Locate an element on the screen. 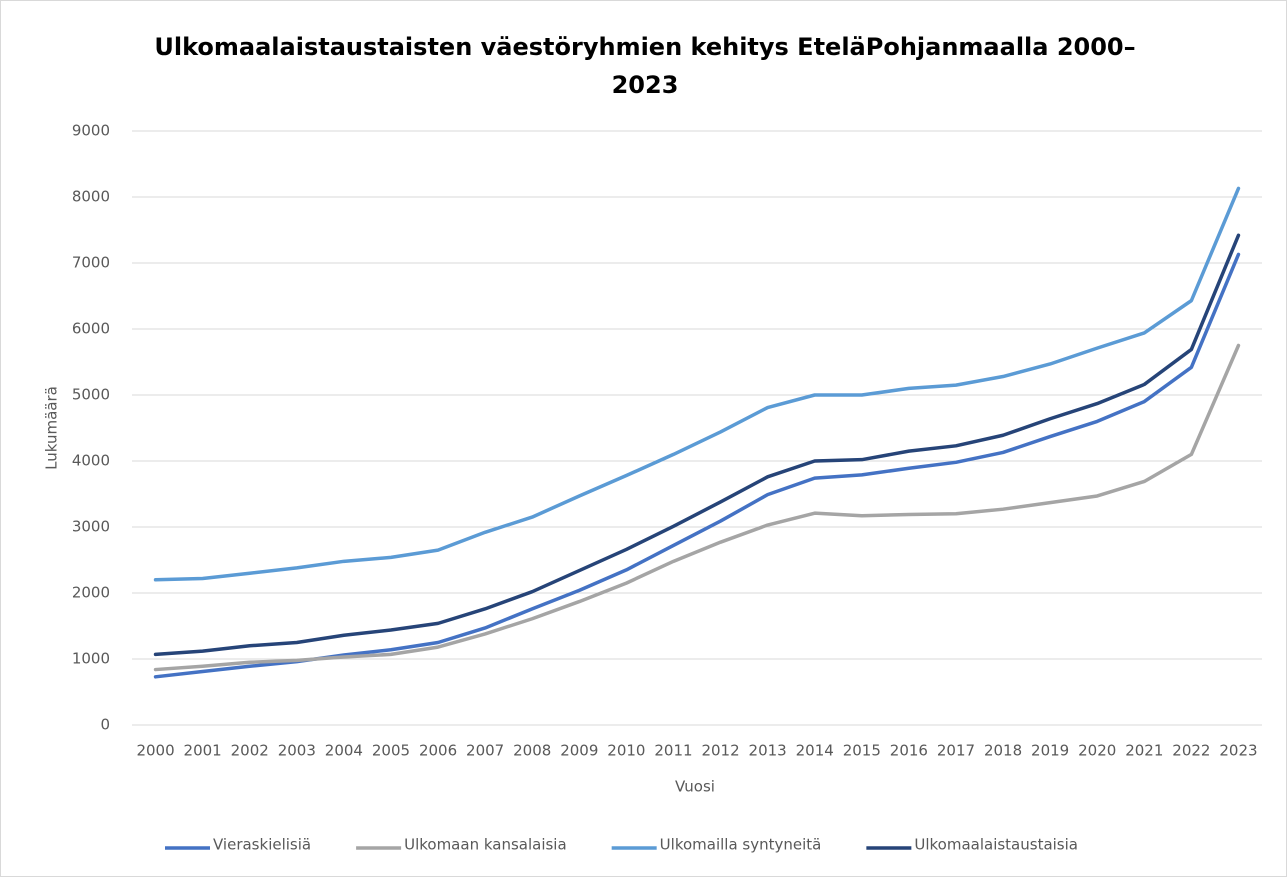  x-axis-label: Vuosi is located at coordinates (695, 787).